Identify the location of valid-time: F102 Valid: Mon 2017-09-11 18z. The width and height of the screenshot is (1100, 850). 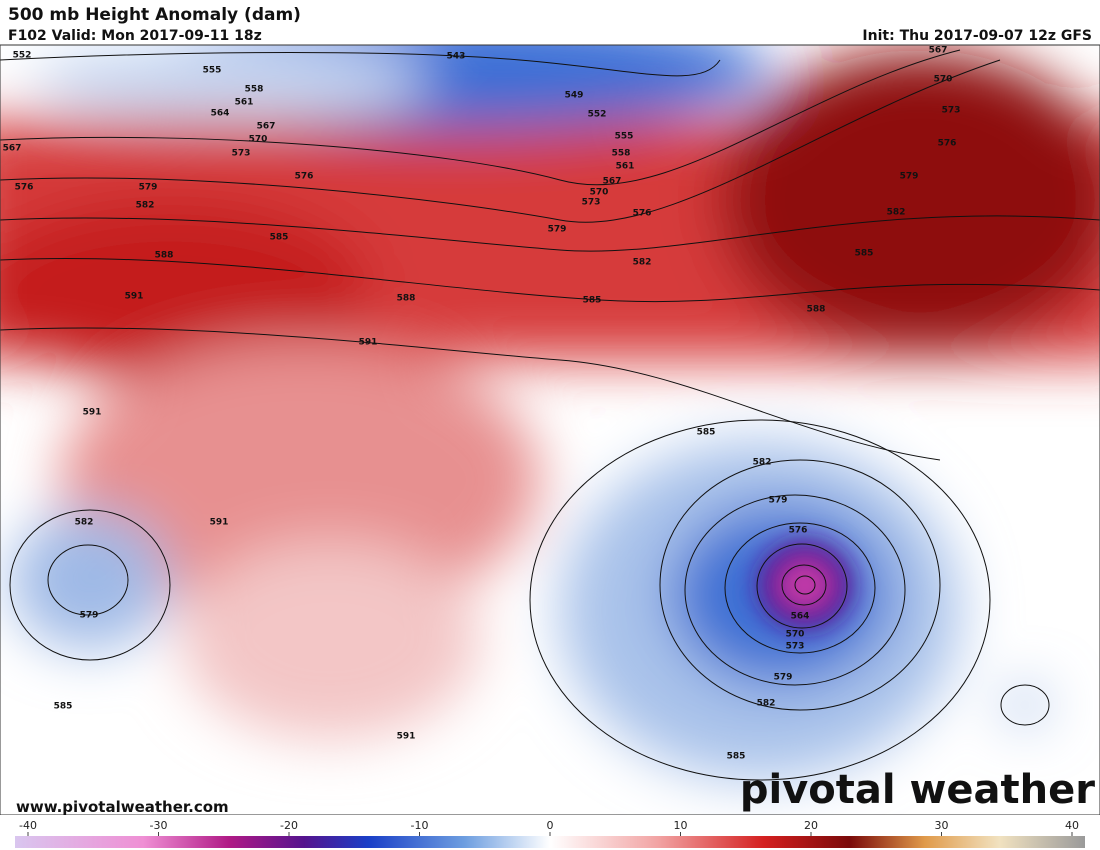
(135, 36).